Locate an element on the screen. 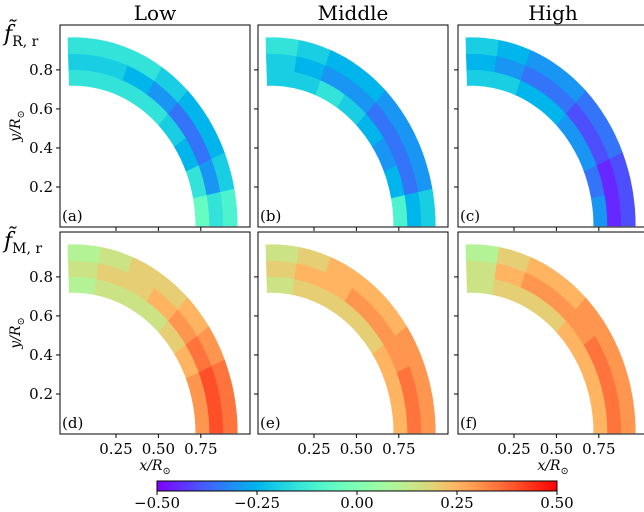 This screenshot has height=512, width=644. row-label: f̃R, r is located at coordinates (20, 35).